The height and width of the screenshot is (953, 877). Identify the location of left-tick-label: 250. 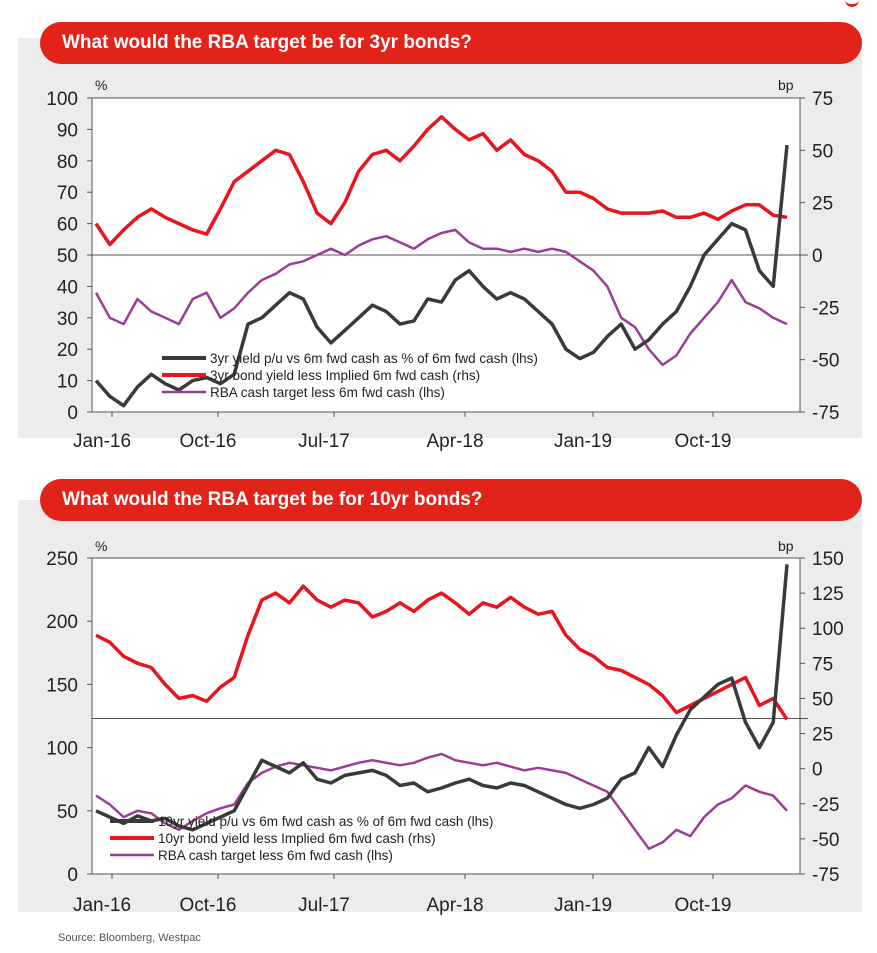
(62, 559).